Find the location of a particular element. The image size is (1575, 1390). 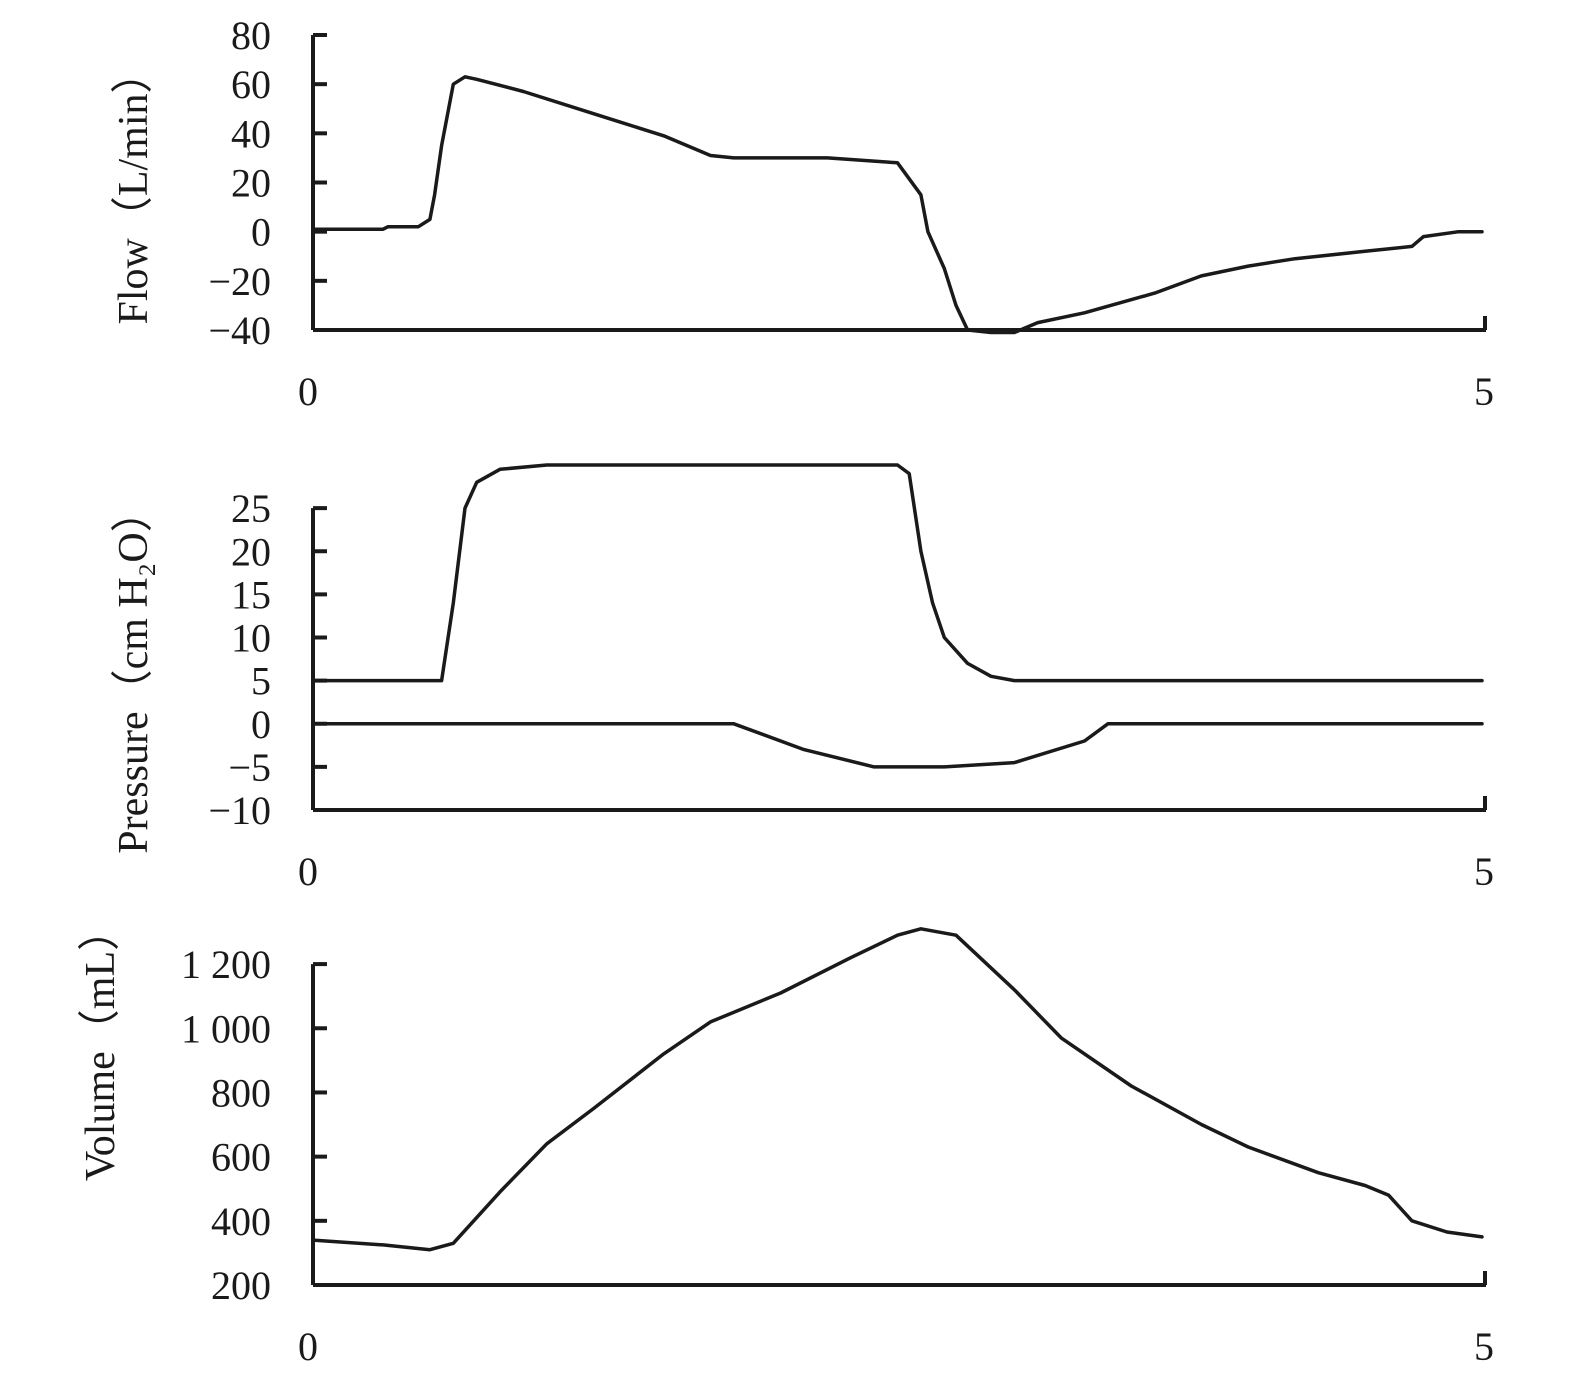

pressure-x-tick-label-start: 0 is located at coordinates (308, 871).